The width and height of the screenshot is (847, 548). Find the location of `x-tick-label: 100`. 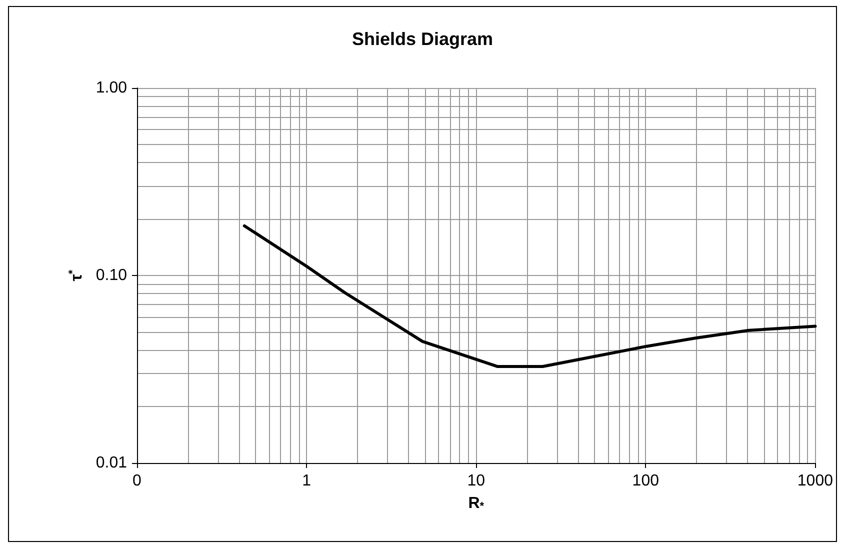

x-tick-label: 100 is located at coordinates (646, 481).